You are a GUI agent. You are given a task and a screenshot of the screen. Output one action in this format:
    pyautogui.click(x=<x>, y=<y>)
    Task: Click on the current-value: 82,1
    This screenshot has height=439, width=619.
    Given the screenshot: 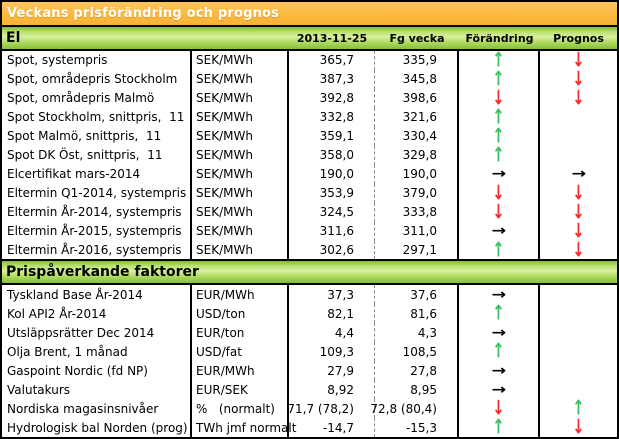 What is the action you would take?
    pyautogui.click(x=332, y=314)
    